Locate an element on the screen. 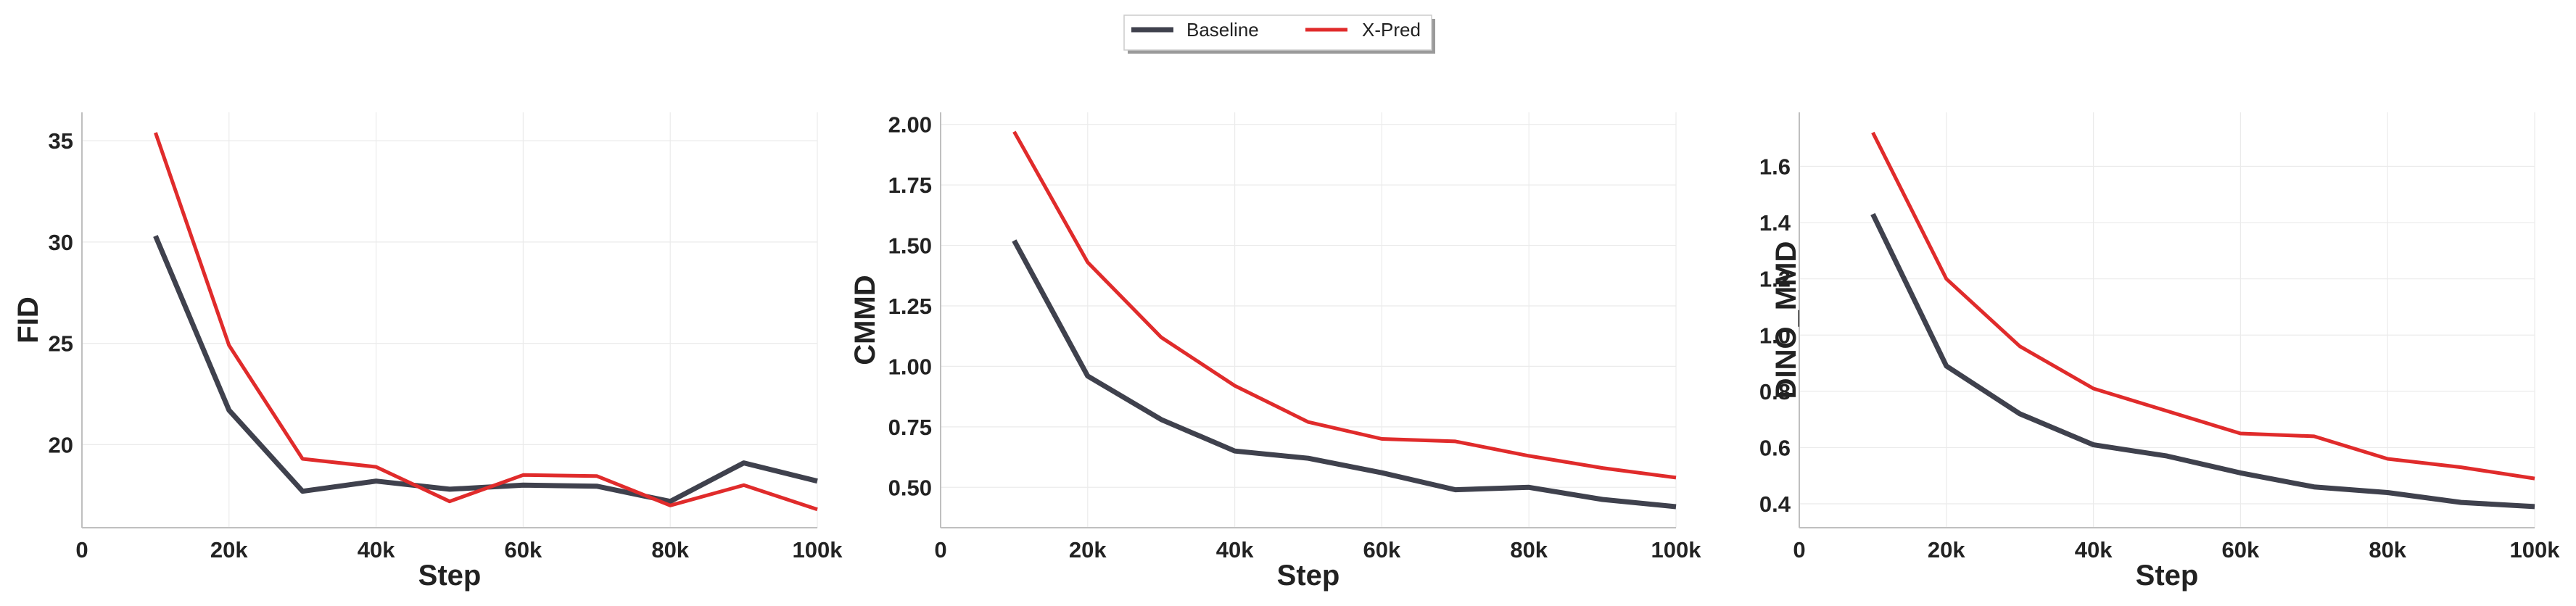 This screenshot has width=2576, height=606. y-tick-label: 0.6 is located at coordinates (1775, 447).